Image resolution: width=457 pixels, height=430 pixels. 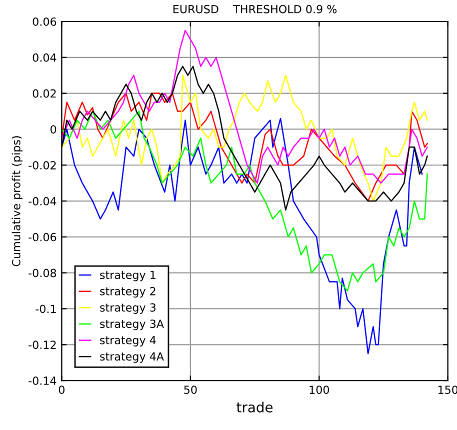 What do you see at coordinates (44, 93) in the screenshot?
I see `y-tick-label: 0.02` at bounding box center [44, 93].